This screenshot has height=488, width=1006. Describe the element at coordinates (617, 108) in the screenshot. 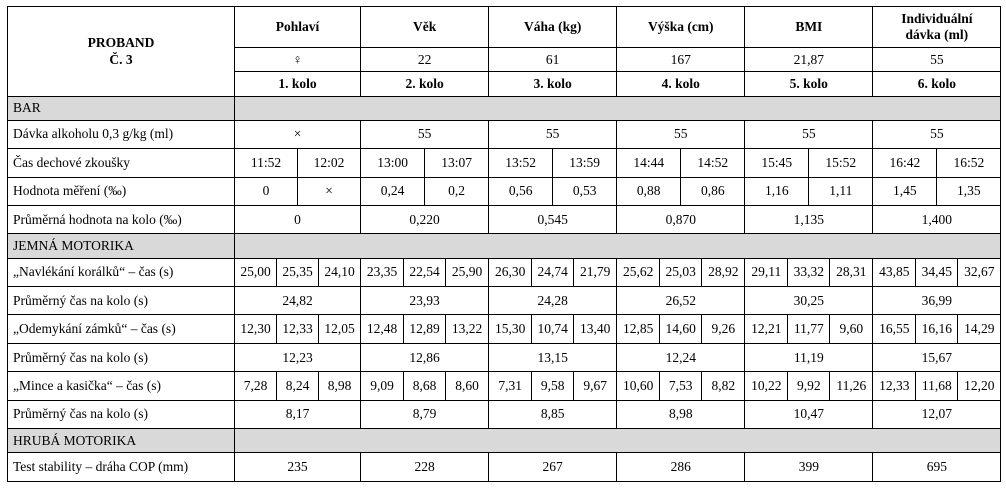

I see `section-bar-fill` at that location.